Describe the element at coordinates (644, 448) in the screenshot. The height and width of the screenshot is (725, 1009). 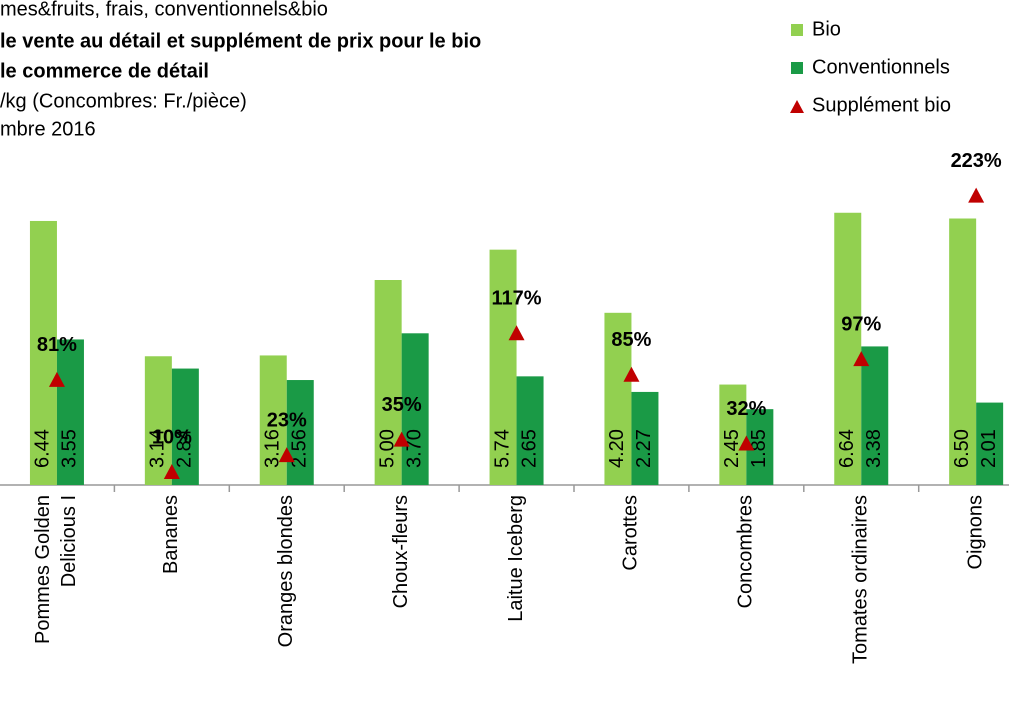
I see `bar-value-label: 2.27` at that location.